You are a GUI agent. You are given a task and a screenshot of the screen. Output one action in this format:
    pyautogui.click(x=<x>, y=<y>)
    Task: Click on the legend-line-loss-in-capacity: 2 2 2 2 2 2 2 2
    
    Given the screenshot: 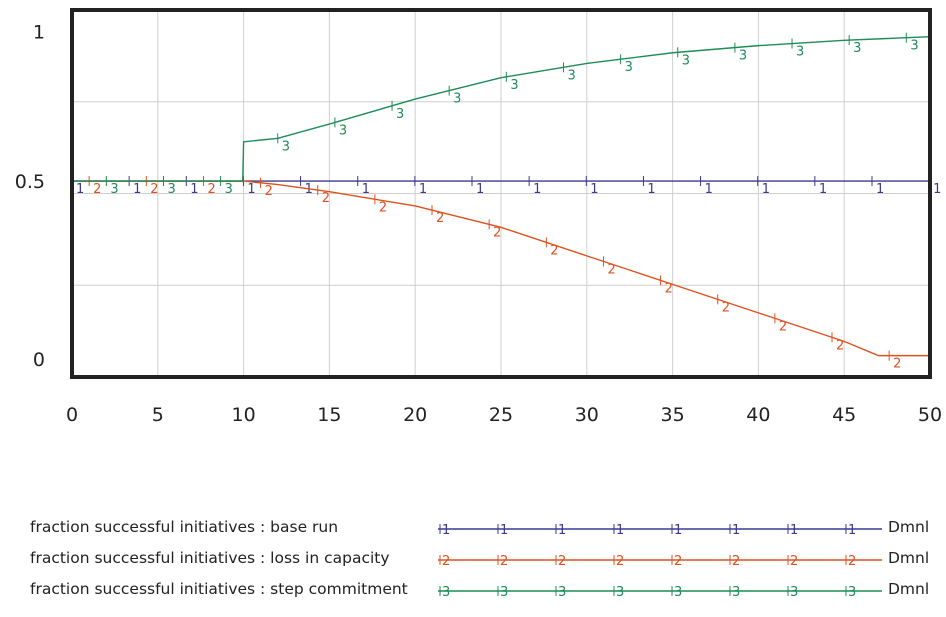 What is the action you would take?
    pyautogui.click(x=660, y=561)
    